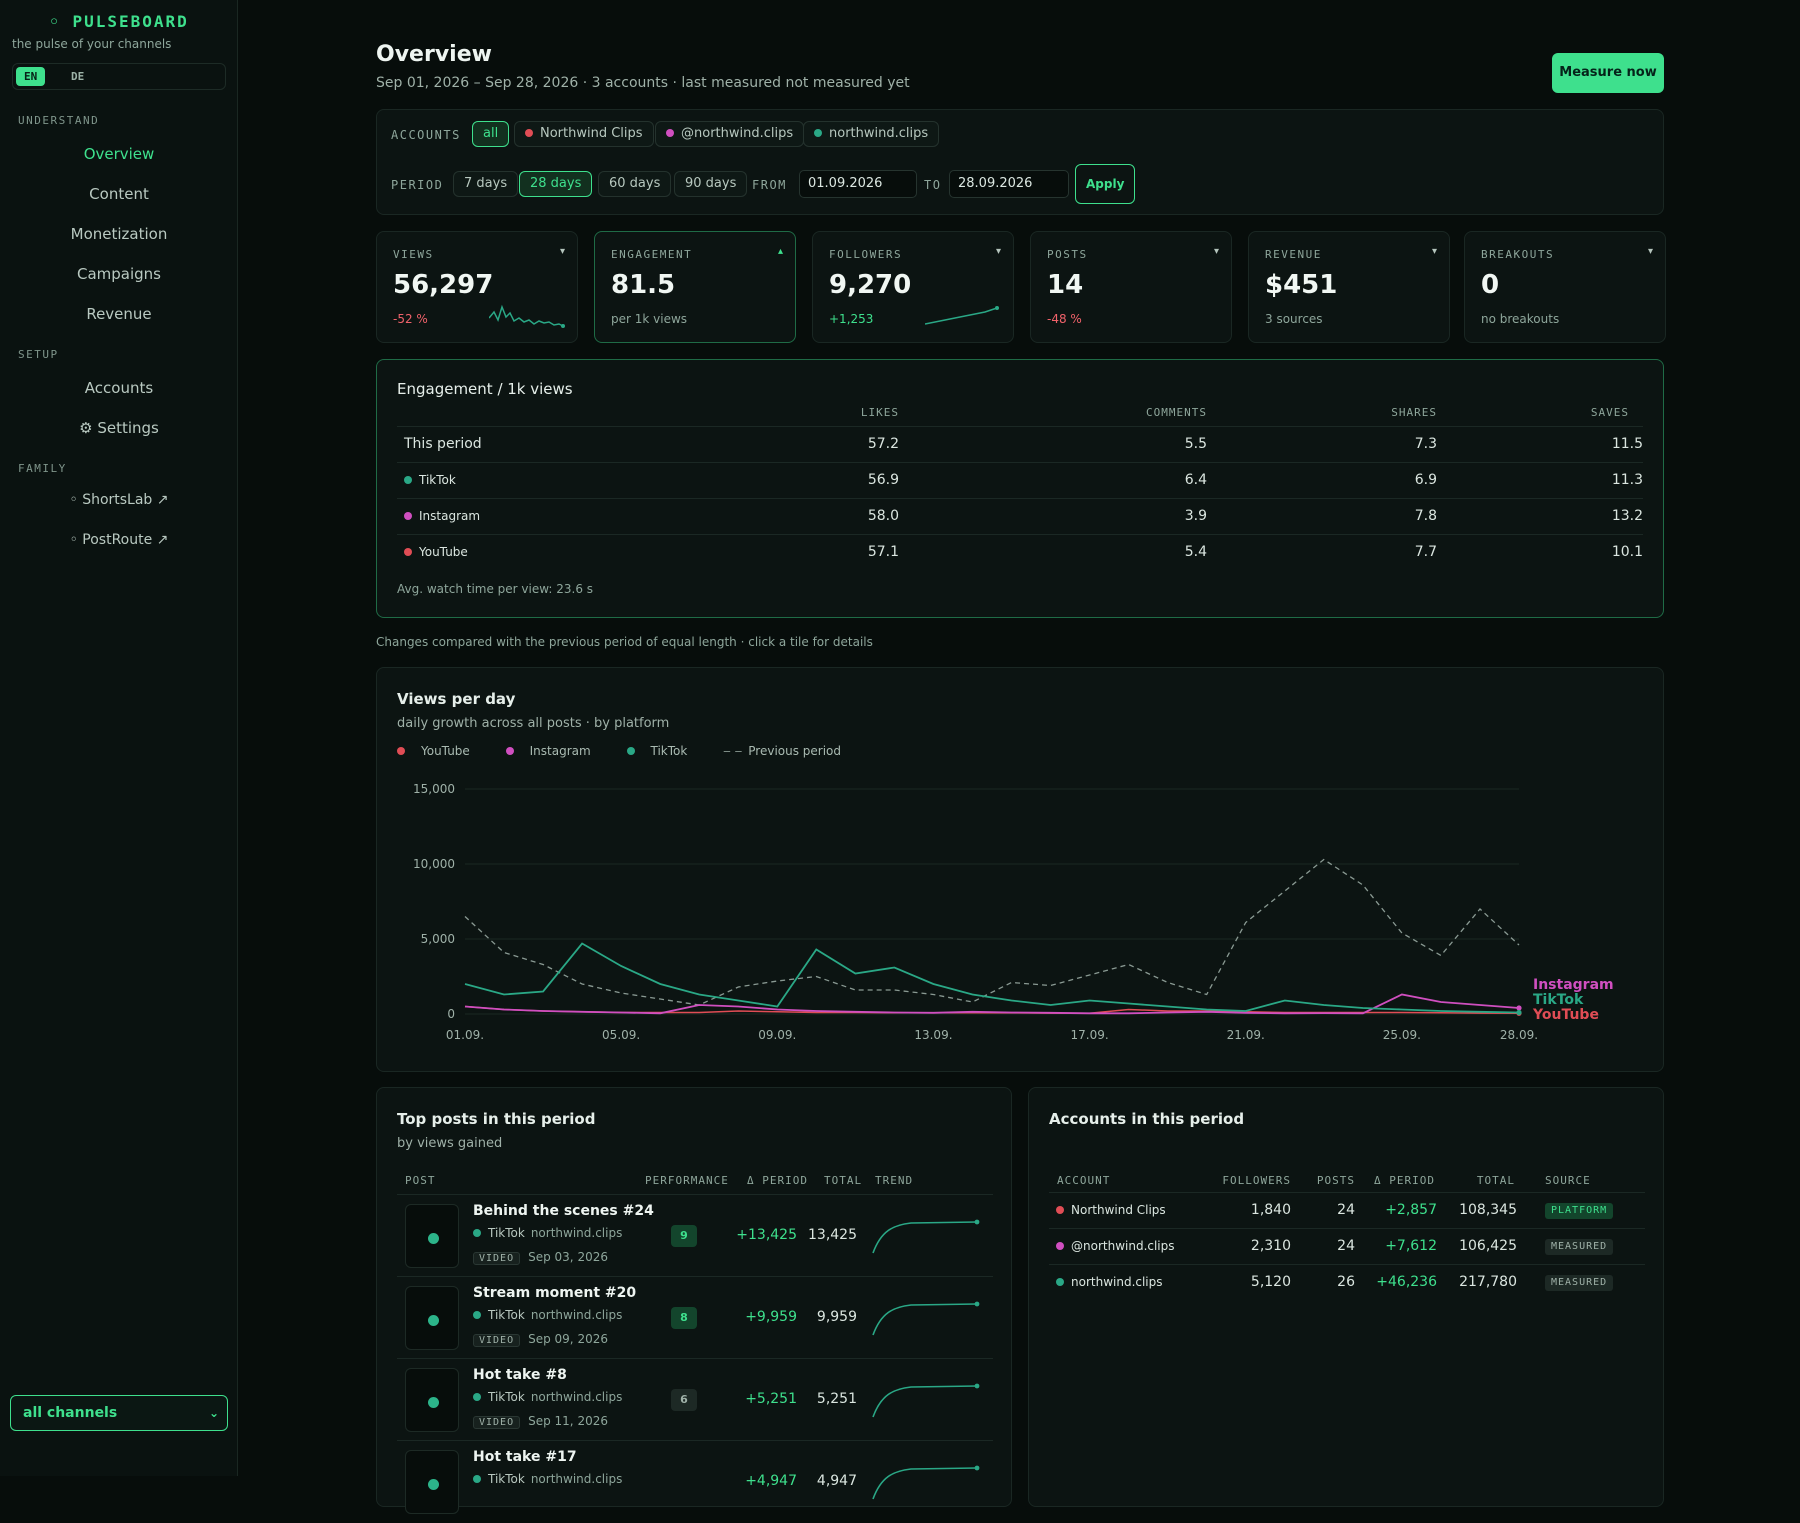 The height and width of the screenshot is (1523, 1800). Describe the element at coordinates (413, 254) in the screenshot. I see `tile-label: VIEWS` at that location.